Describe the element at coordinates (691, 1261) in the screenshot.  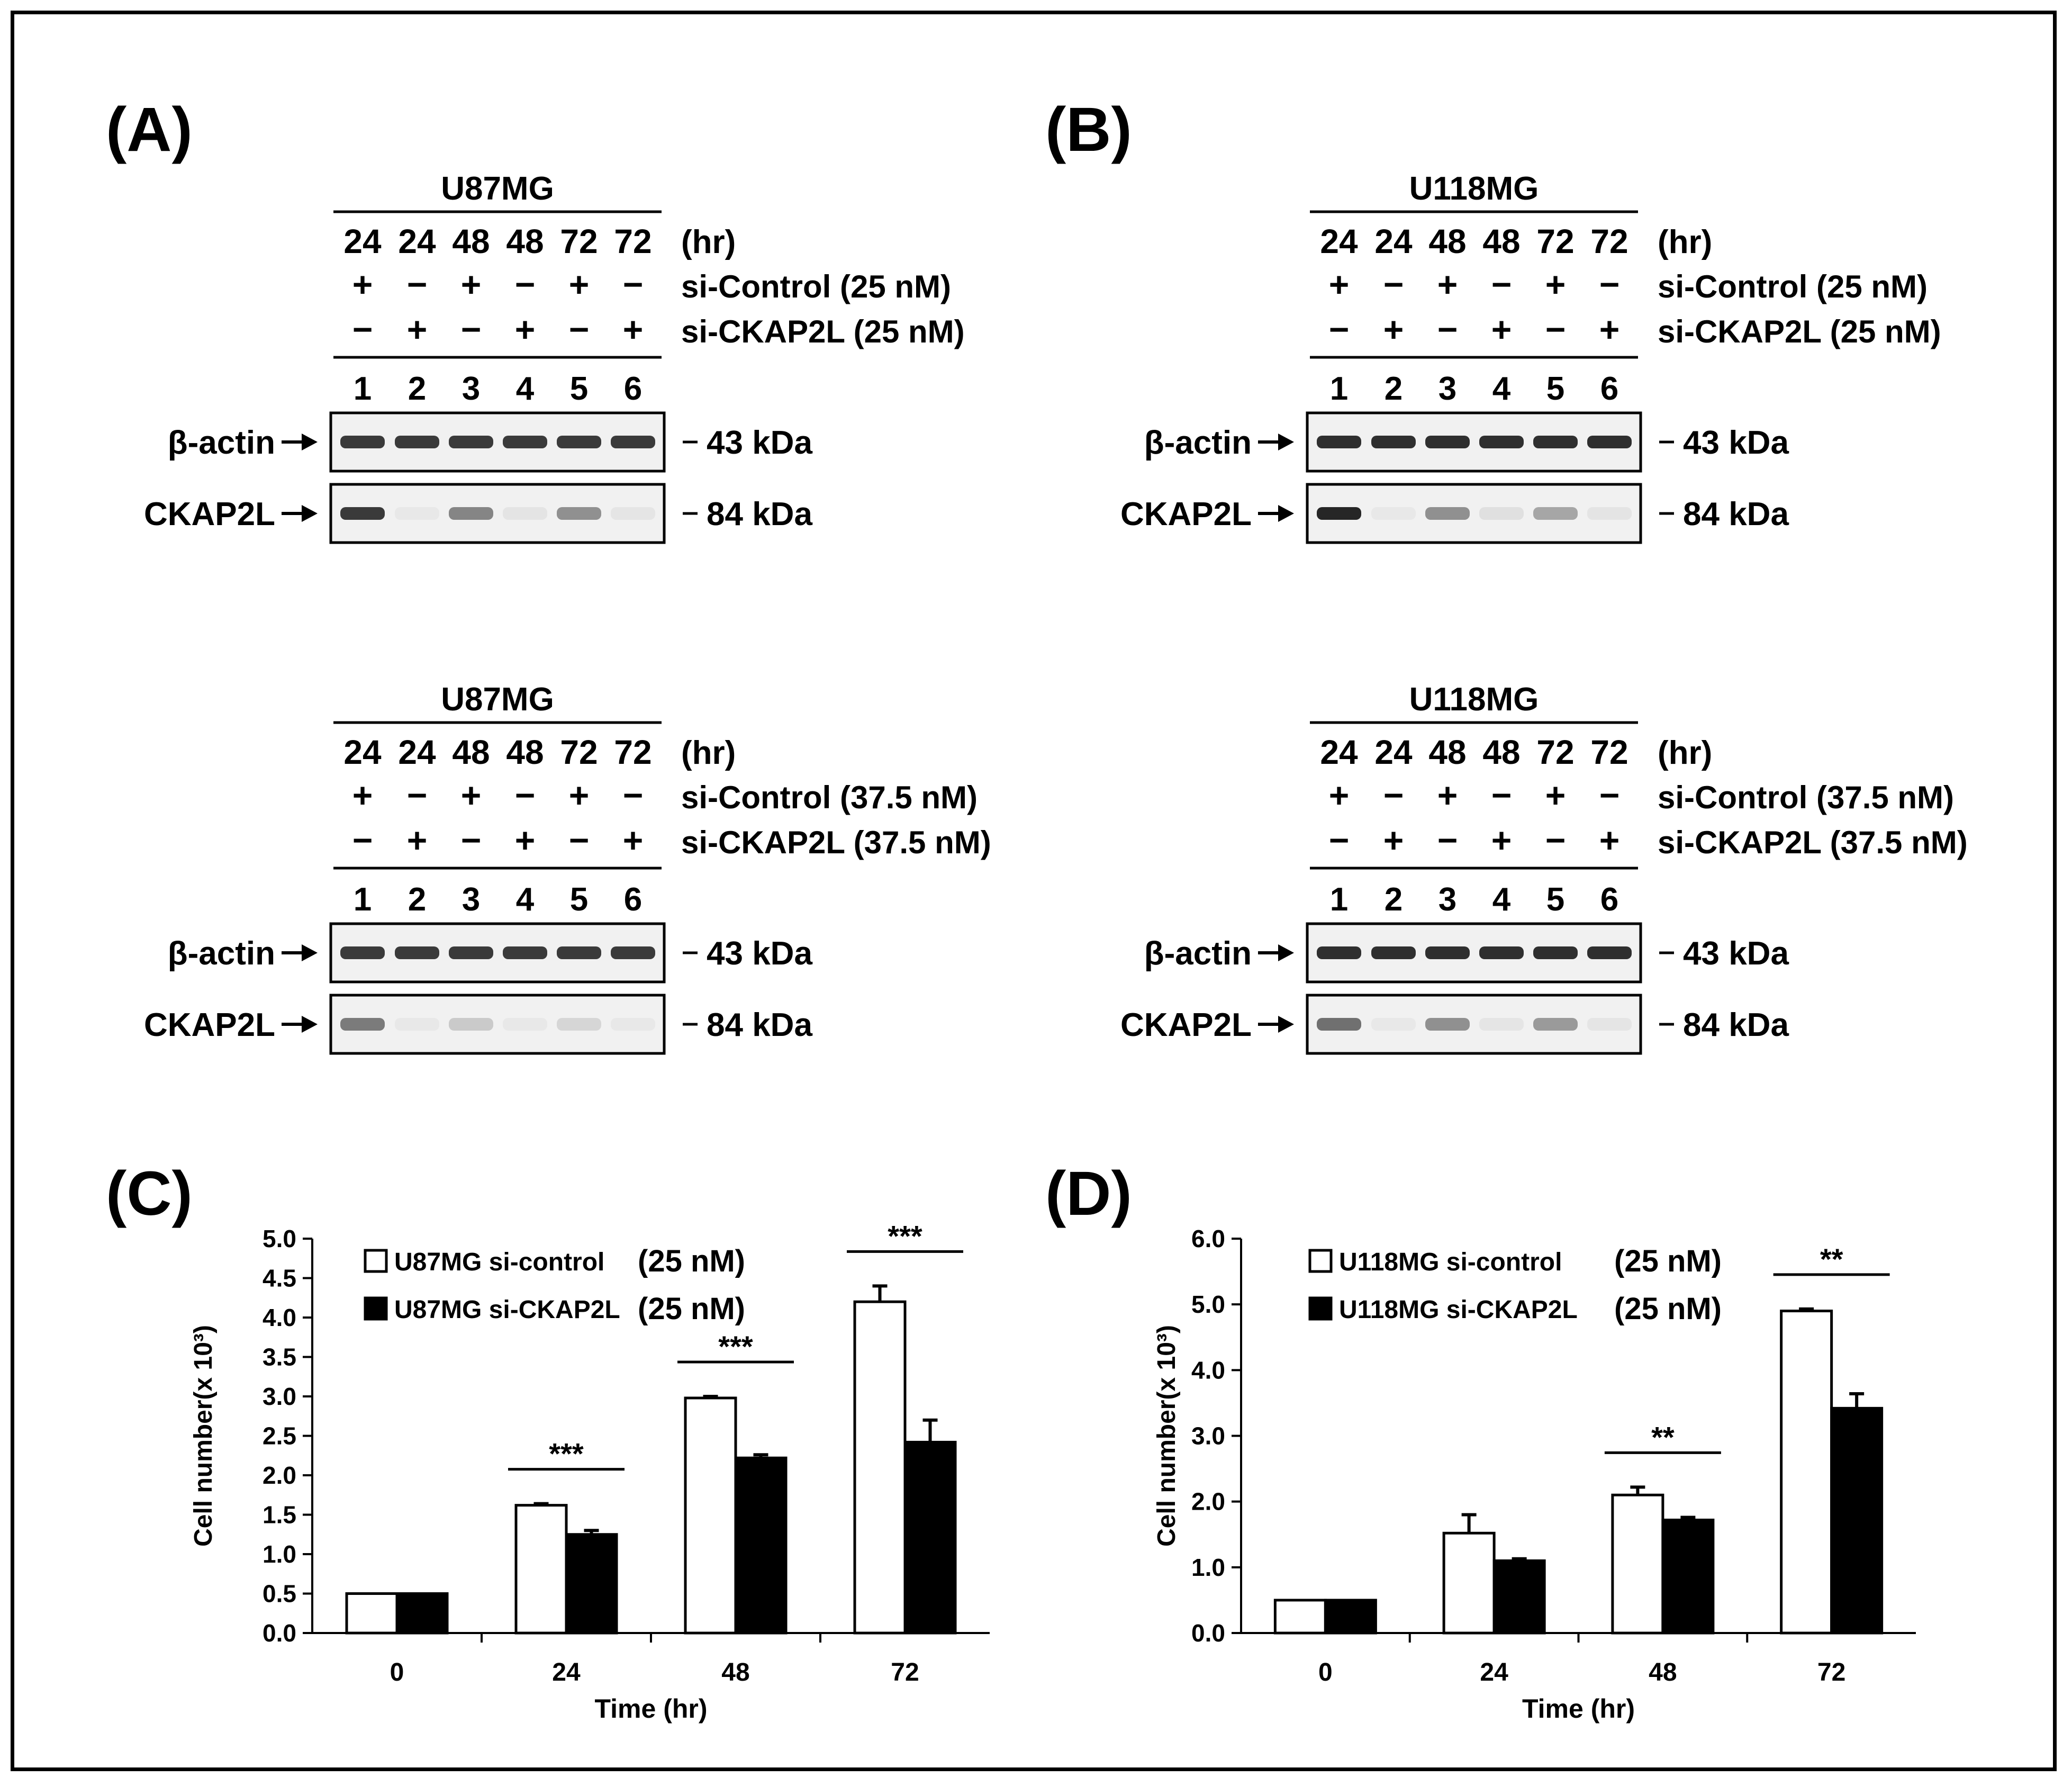
I see `c-legend-suffix-0: (25 nM)` at that location.